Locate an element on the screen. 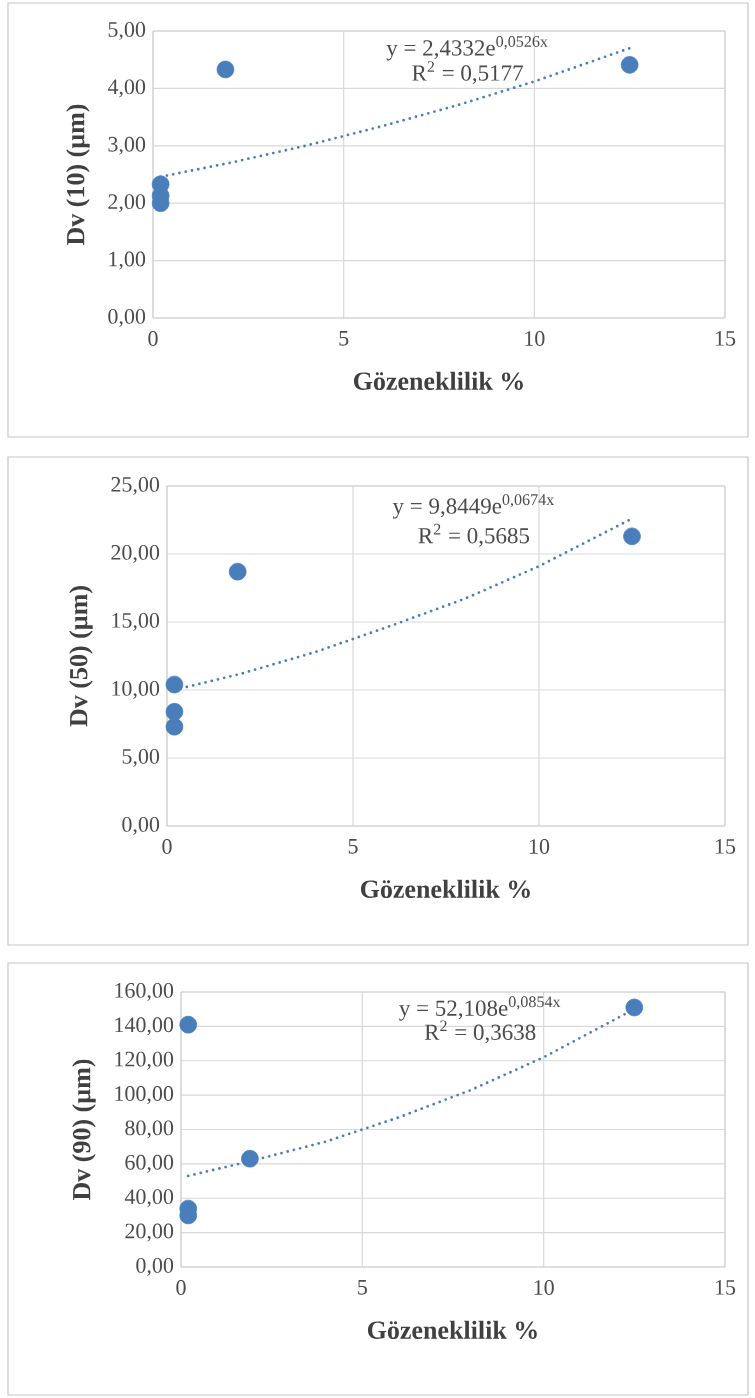 The image size is (755, 1398). y-tick-label: 80,00 is located at coordinates (149, 1129).